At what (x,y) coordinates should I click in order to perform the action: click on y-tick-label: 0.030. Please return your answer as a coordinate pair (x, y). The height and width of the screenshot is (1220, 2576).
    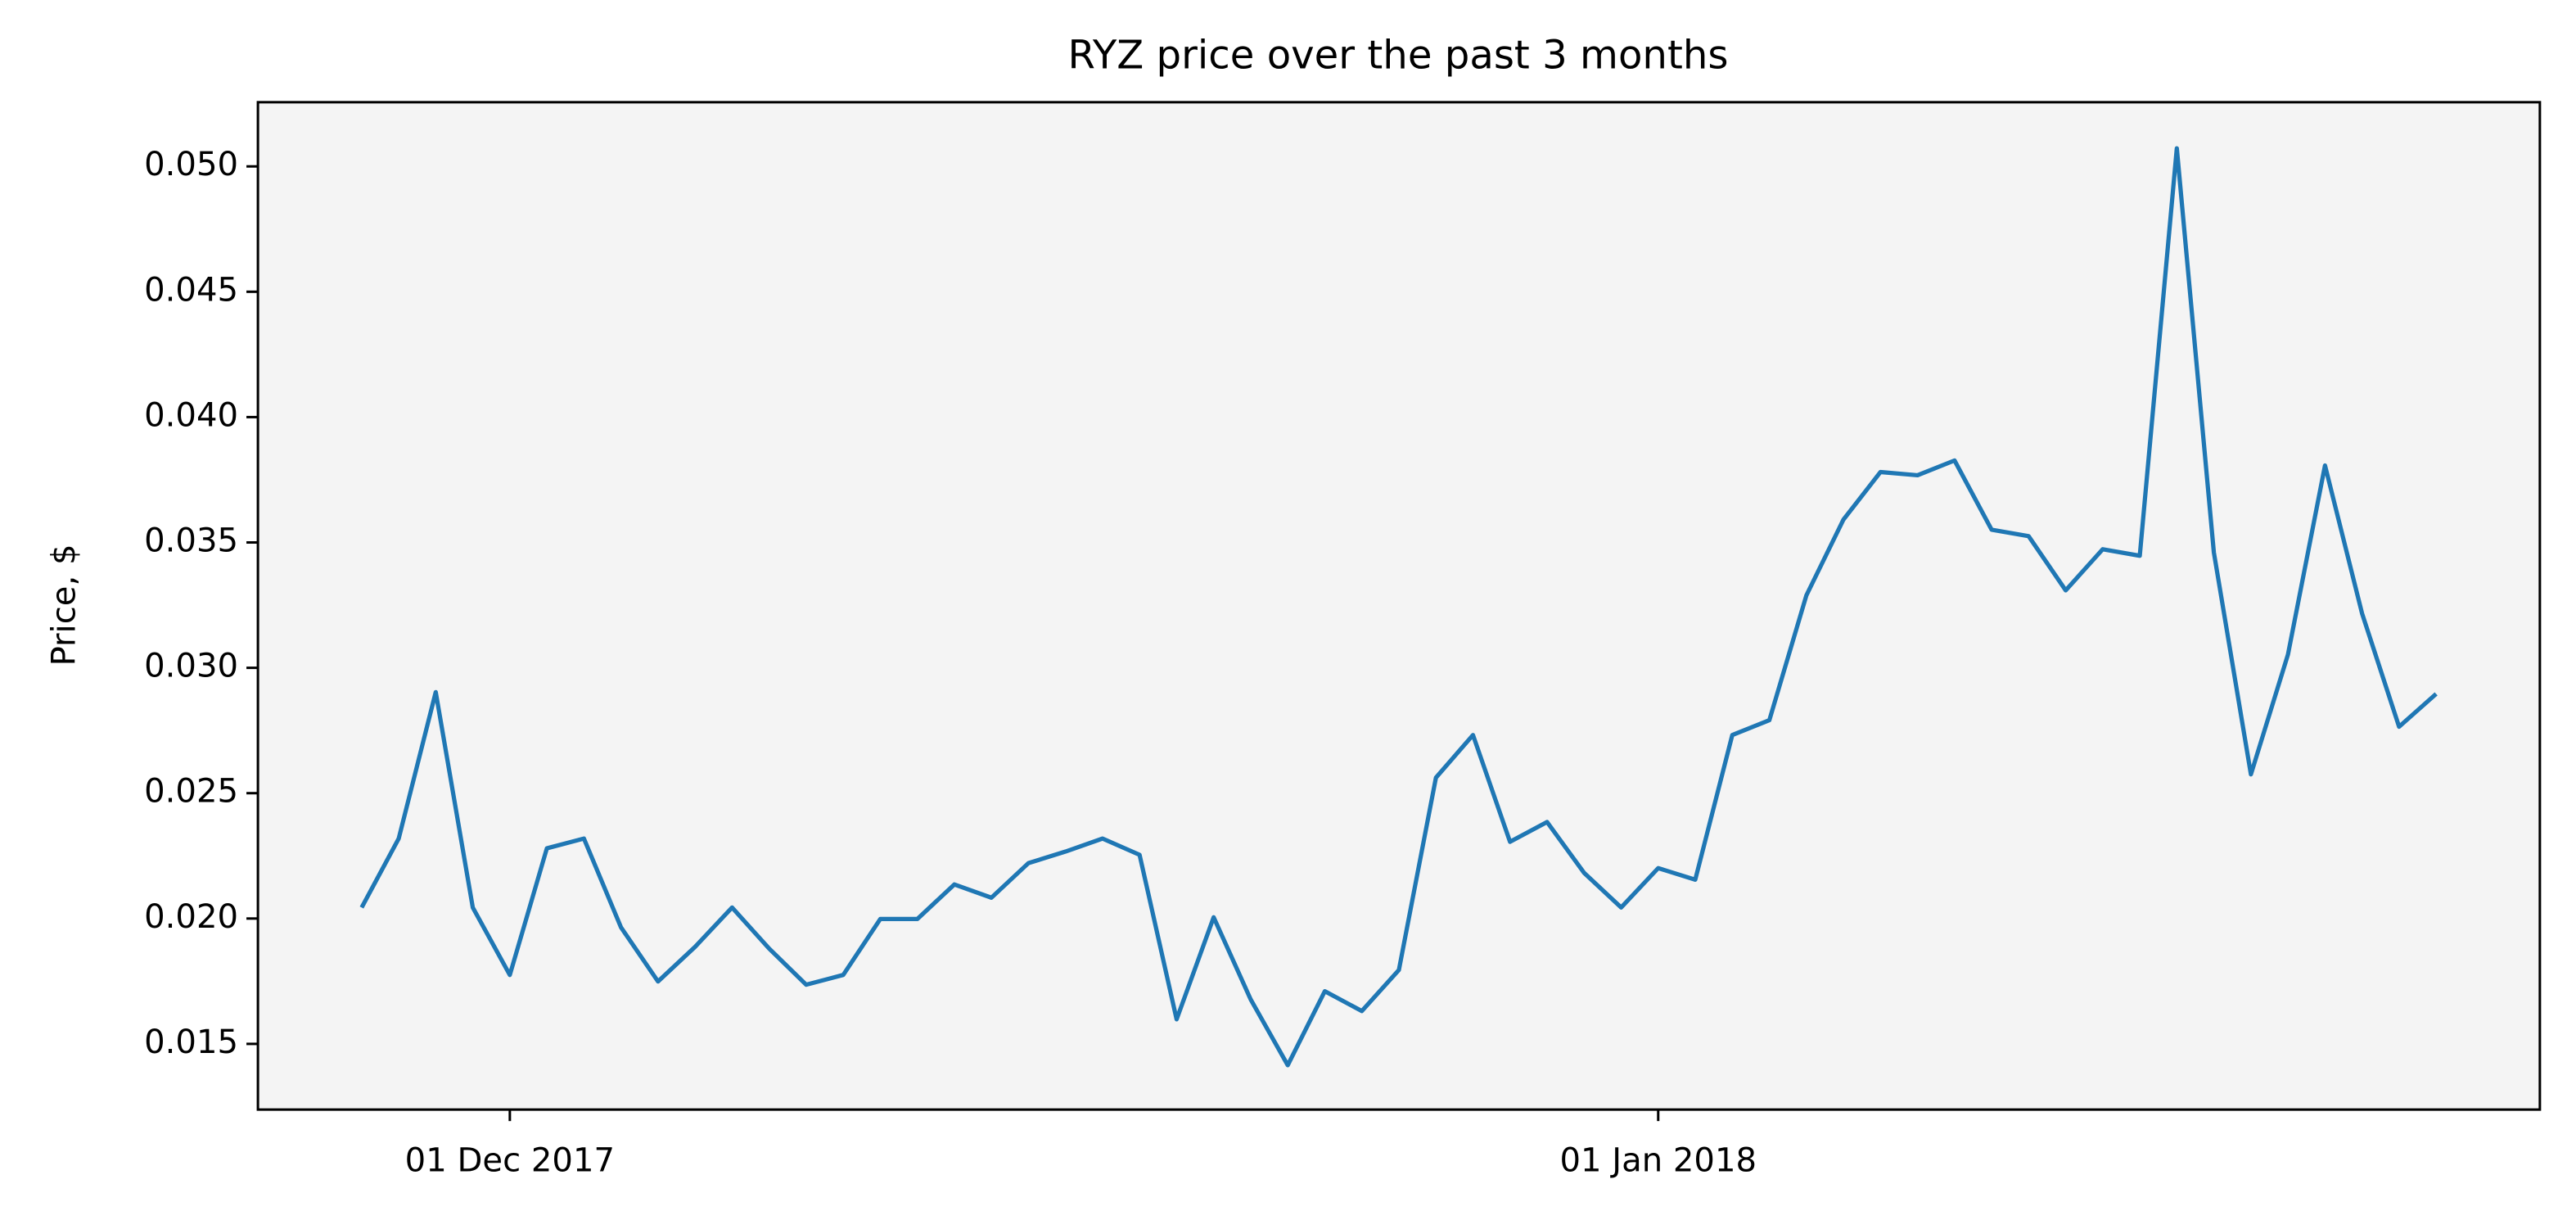
    Looking at the image, I should click on (191, 666).